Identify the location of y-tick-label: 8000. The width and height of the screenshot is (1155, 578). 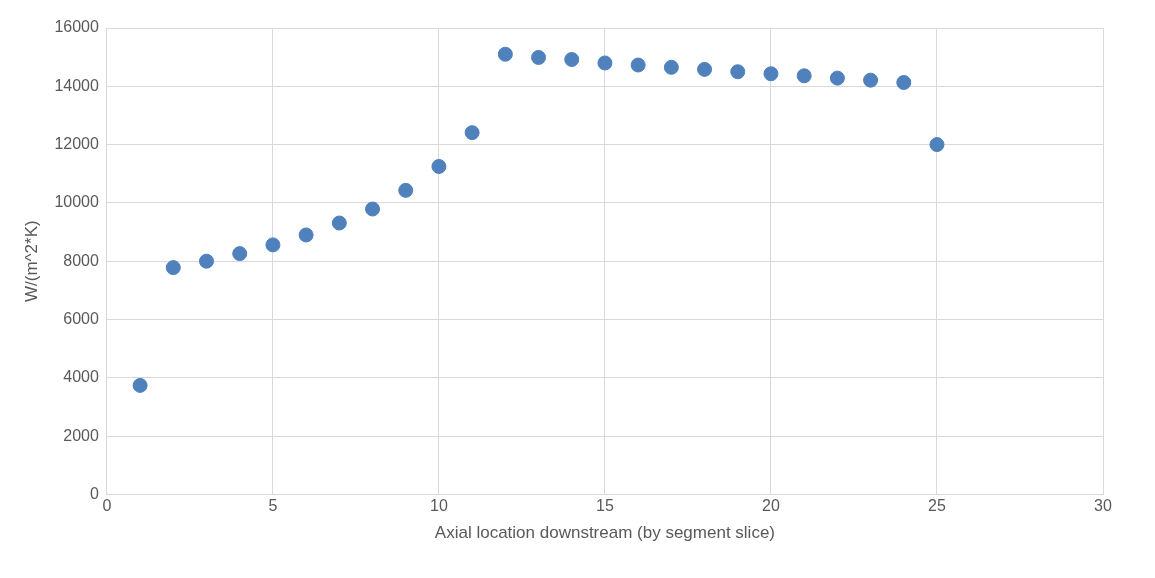
(81, 260).